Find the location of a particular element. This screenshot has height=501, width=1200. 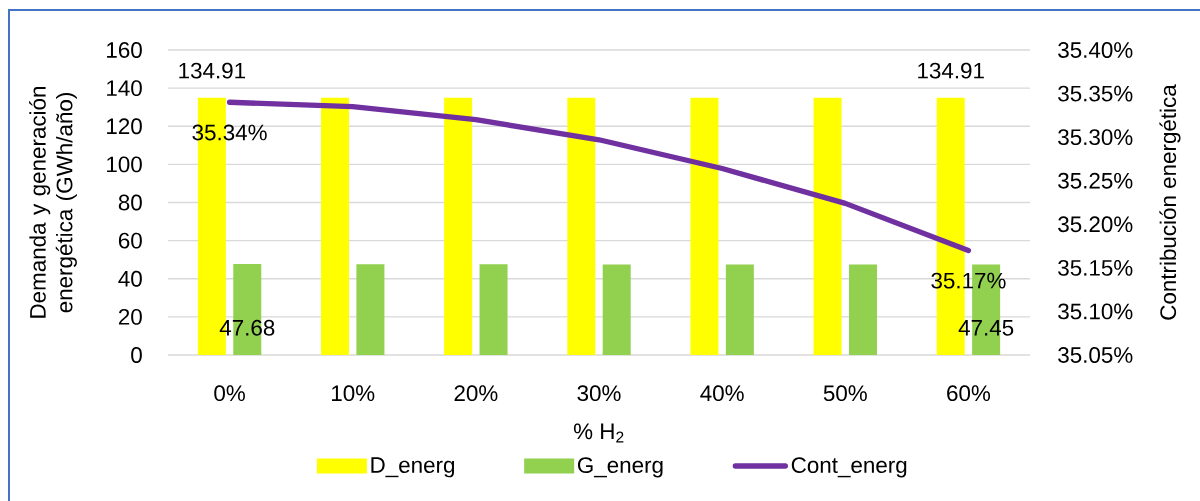

y-tick-label: 60 is located at coordinates (130, 240).